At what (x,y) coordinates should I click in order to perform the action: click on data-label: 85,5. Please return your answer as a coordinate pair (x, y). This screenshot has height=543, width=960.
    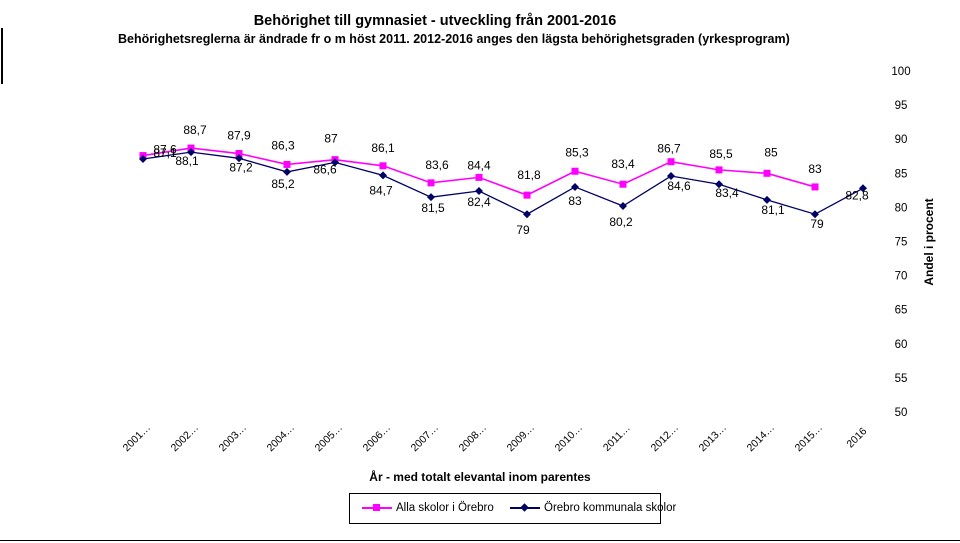
    Looking at the image, I should click on (721, 154).